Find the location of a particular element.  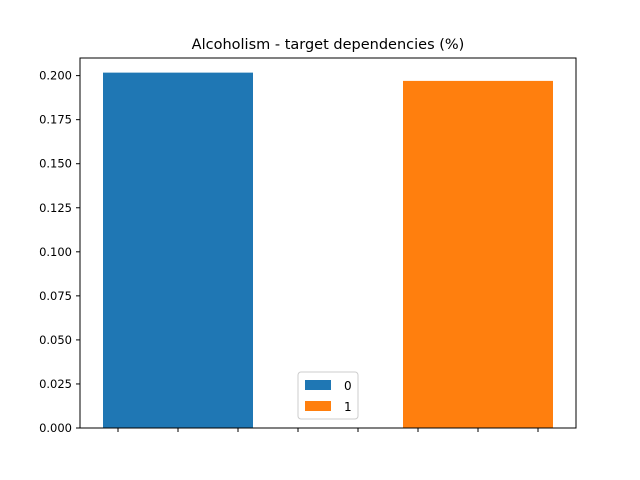

legend: 01 is located at coordinates (328, 395).